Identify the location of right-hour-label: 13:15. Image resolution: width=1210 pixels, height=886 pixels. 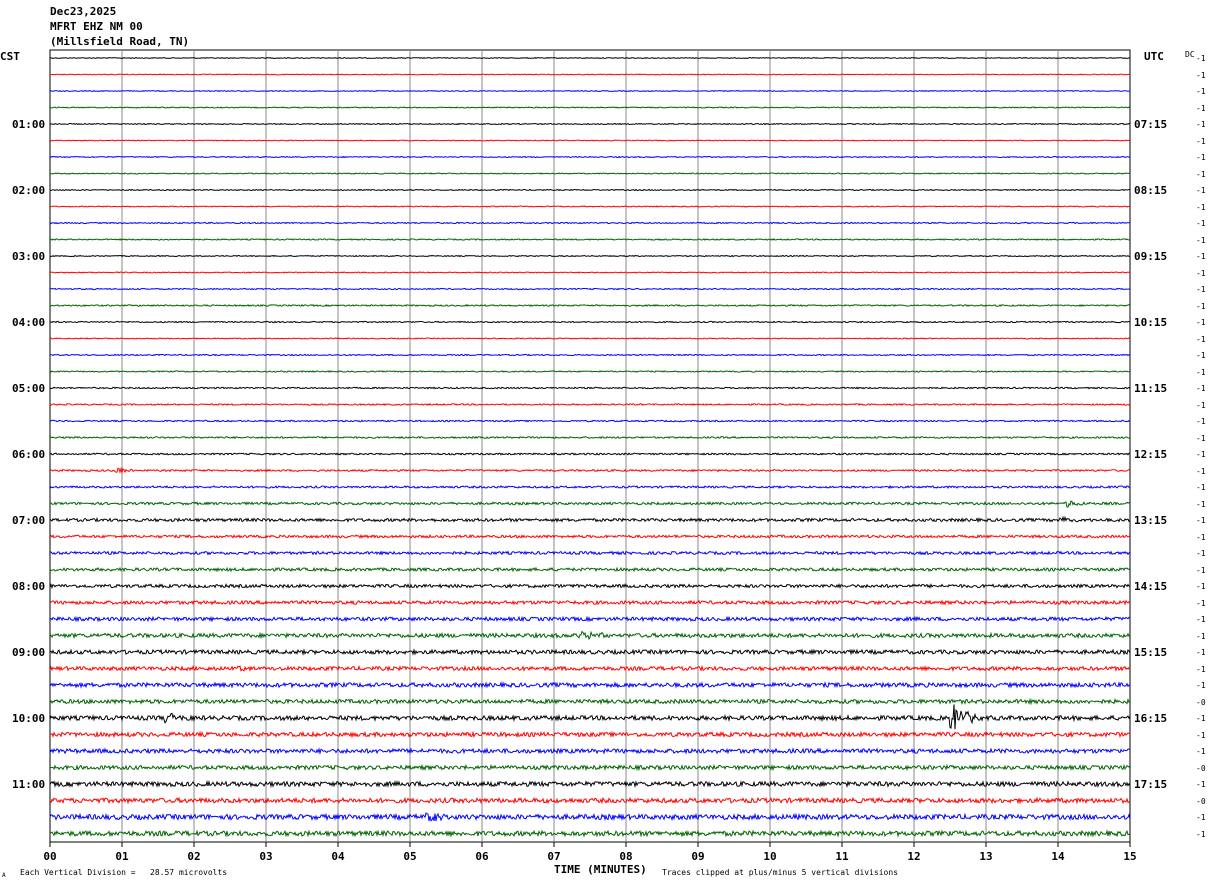
(1151, 520).